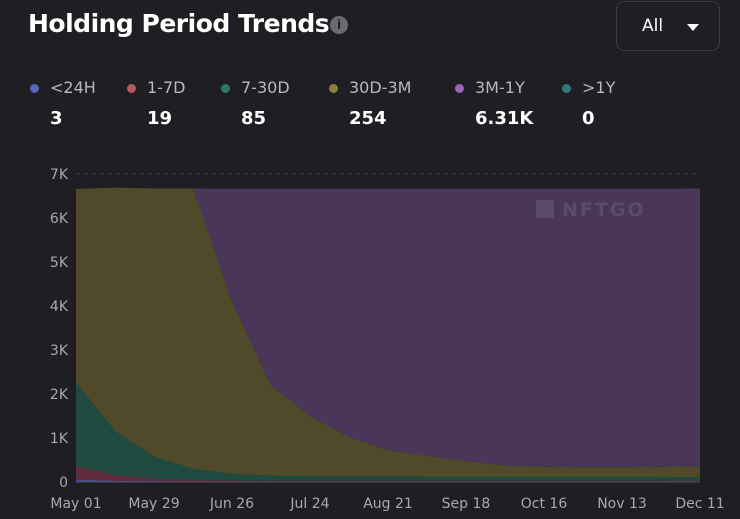 The image size is (740, 519). I want to click on x-tick-label: May 29, so click(153, 504).